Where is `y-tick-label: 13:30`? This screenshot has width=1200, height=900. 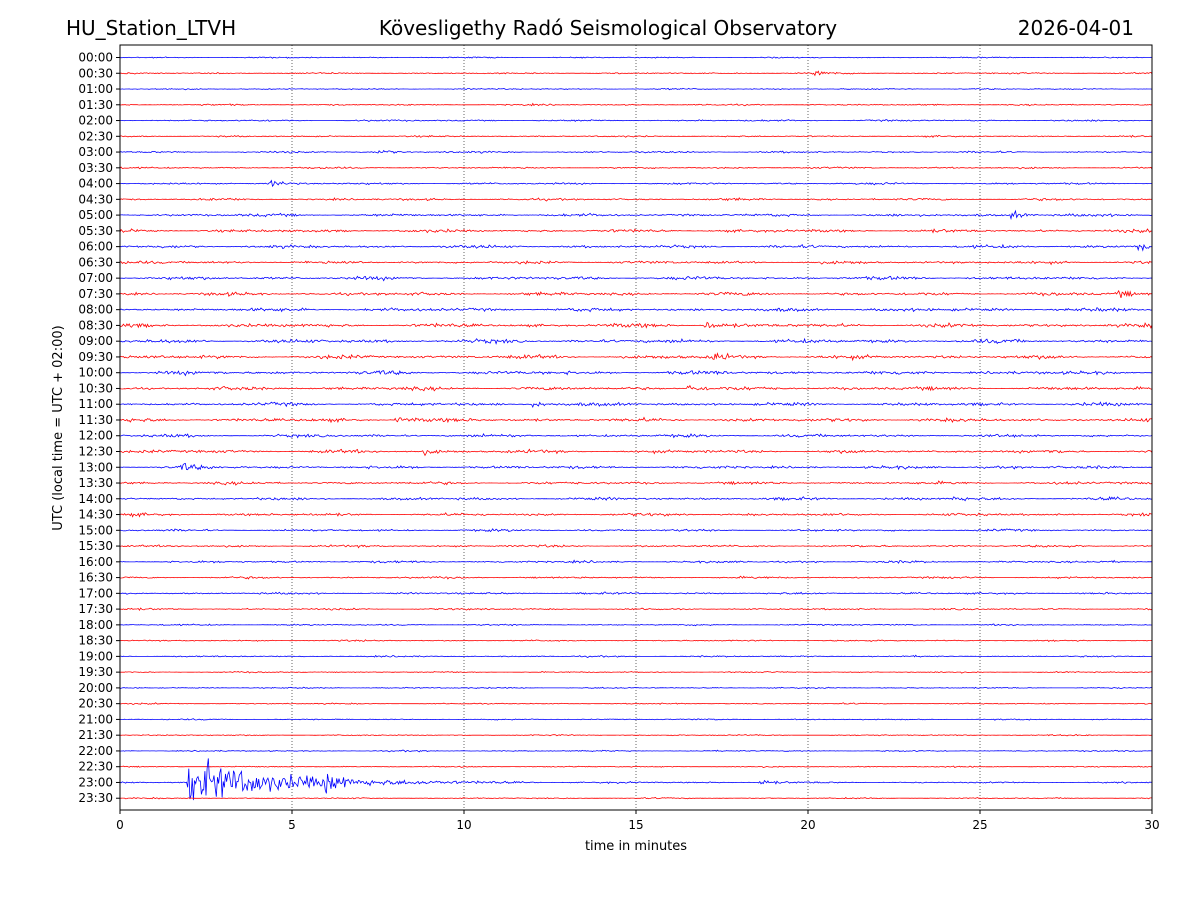 y-tick-label: 13:30 is located at coordinates (95, 483).